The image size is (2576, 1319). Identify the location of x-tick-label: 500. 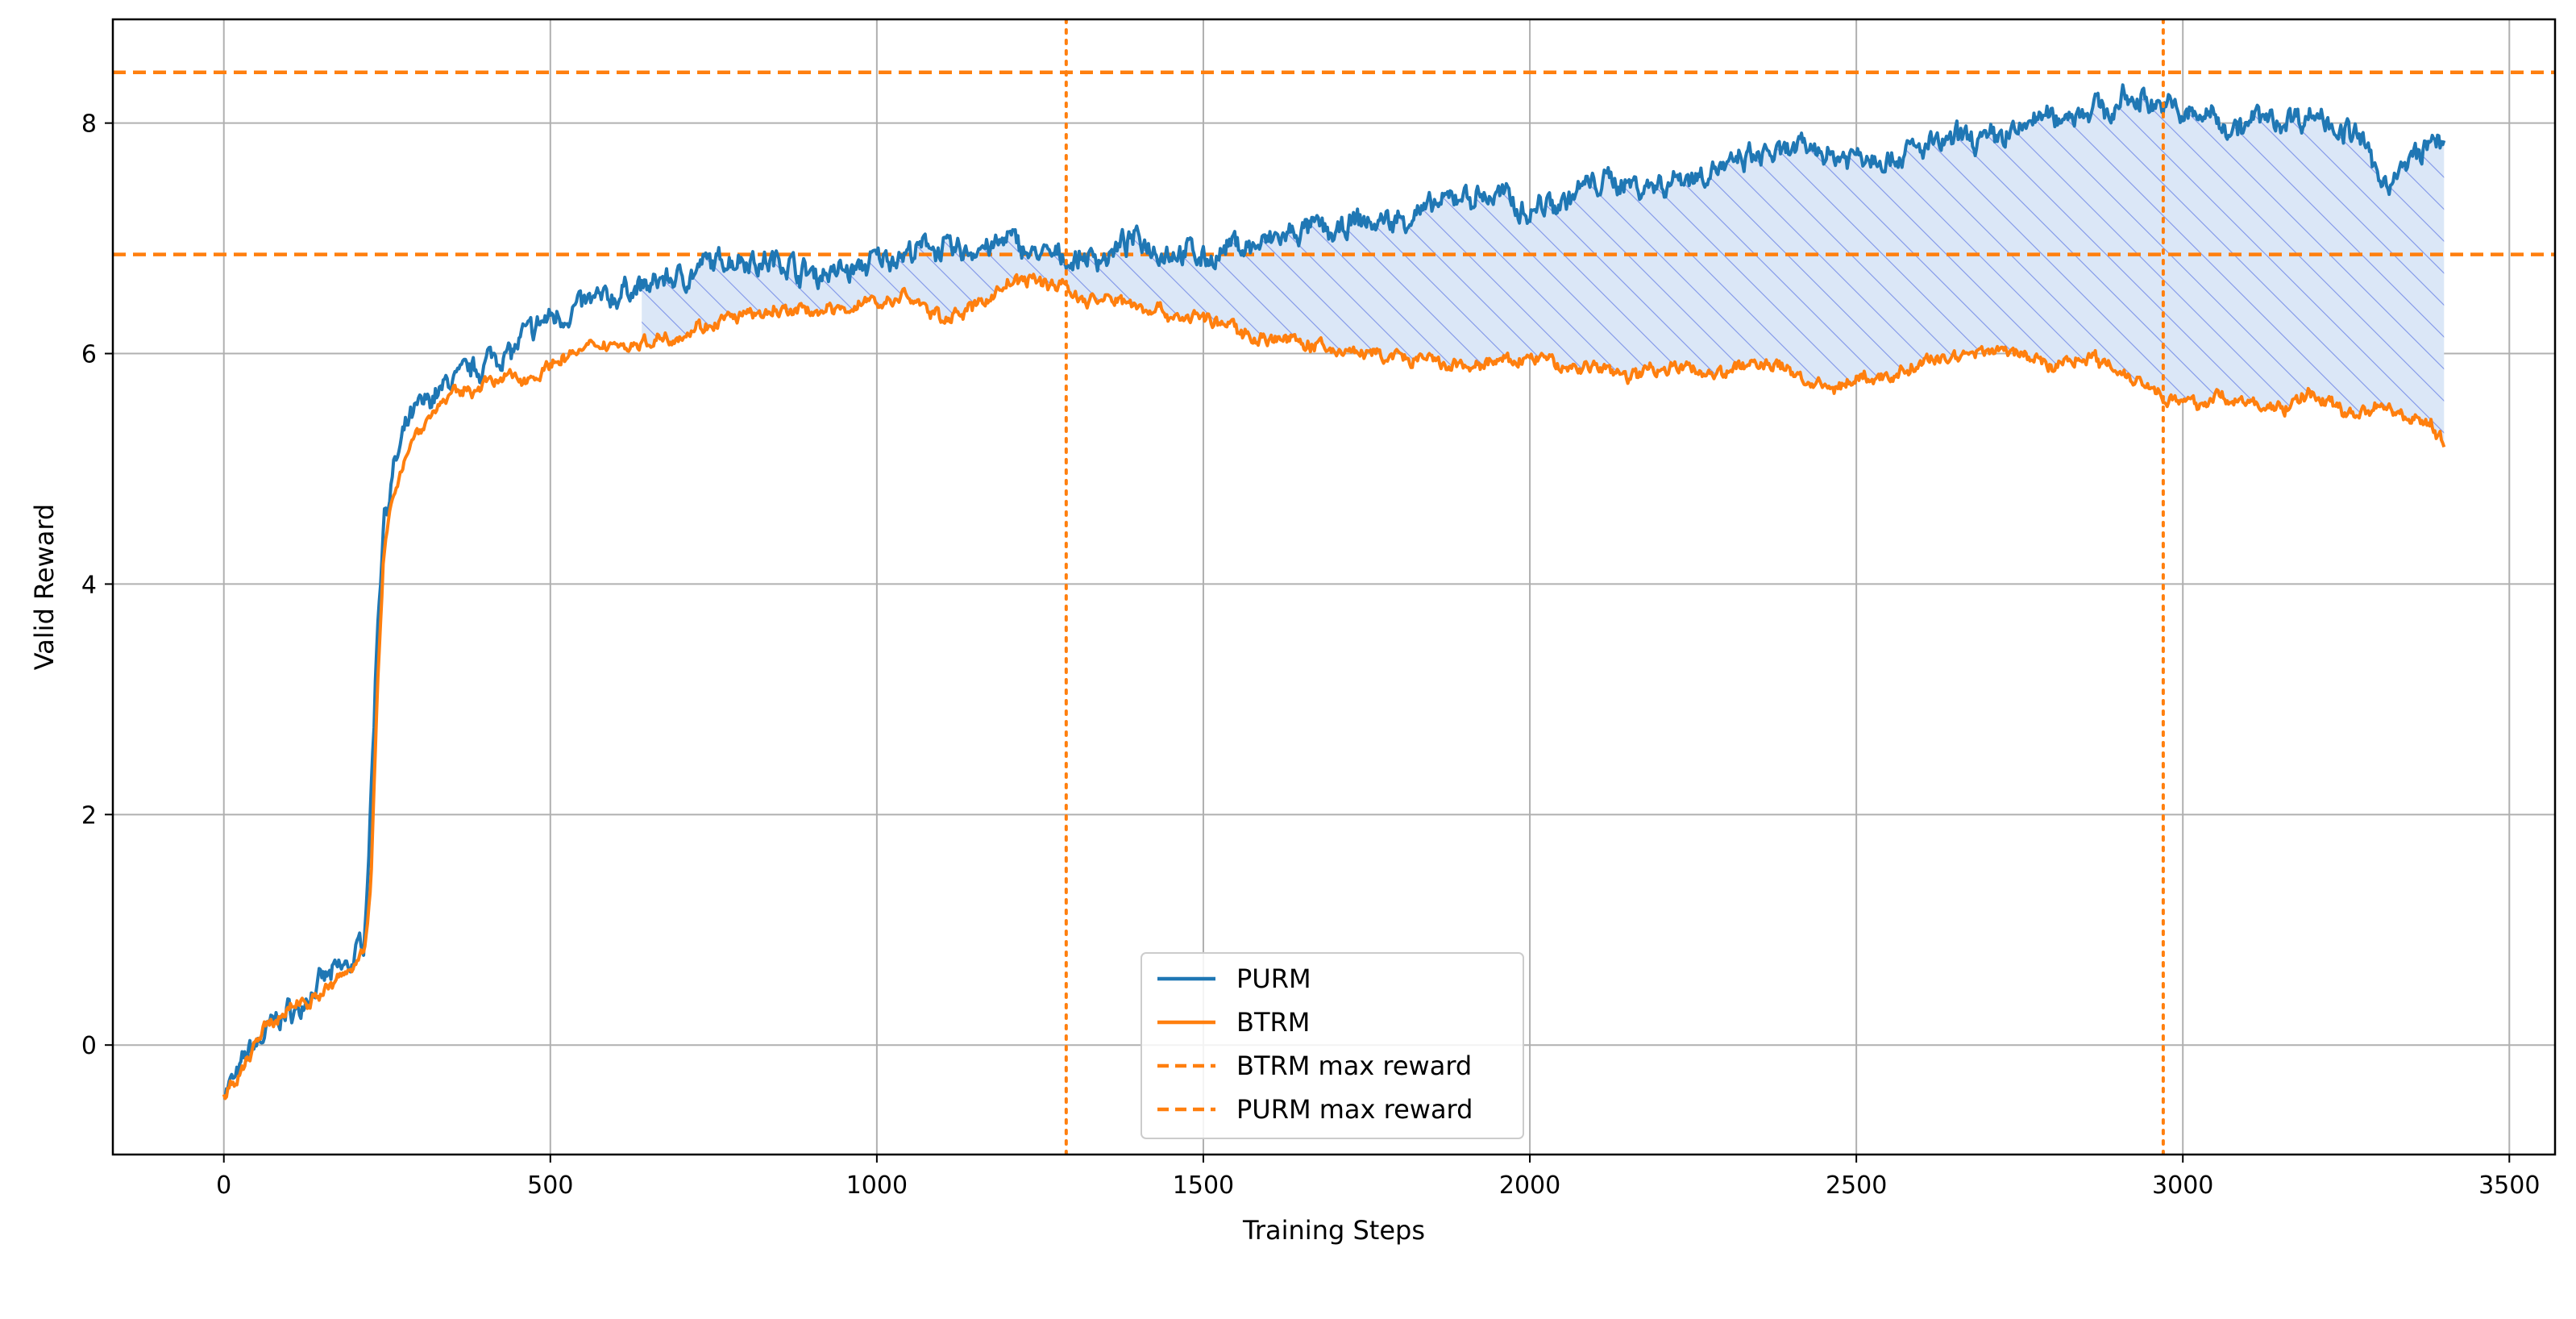
(550, 1185).